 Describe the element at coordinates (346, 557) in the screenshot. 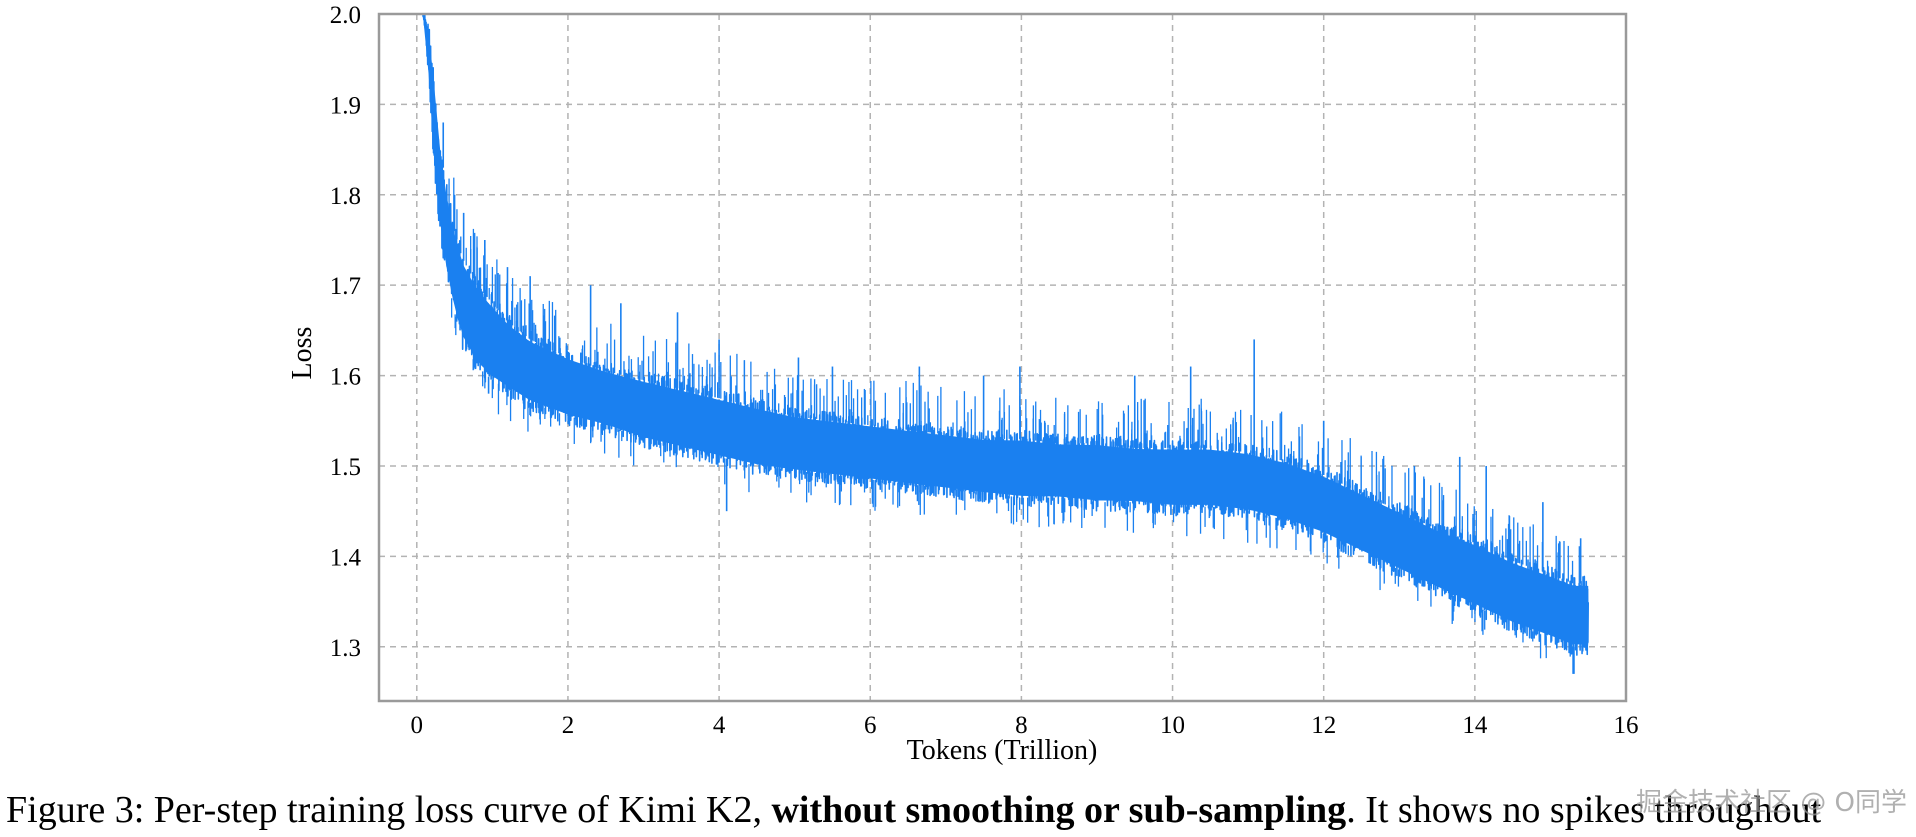

I see `y-tick-label: 1.4` at that location.